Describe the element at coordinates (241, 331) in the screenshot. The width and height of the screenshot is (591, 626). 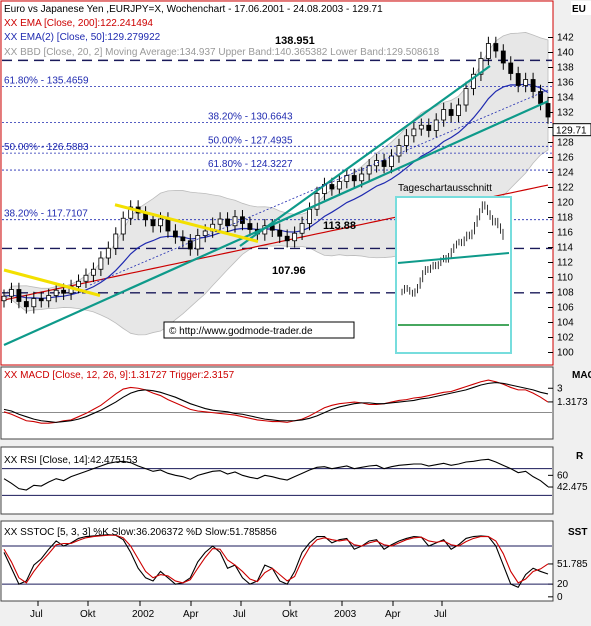
I see `copyright-text: © http://www.godmode-trader.de` at that location.